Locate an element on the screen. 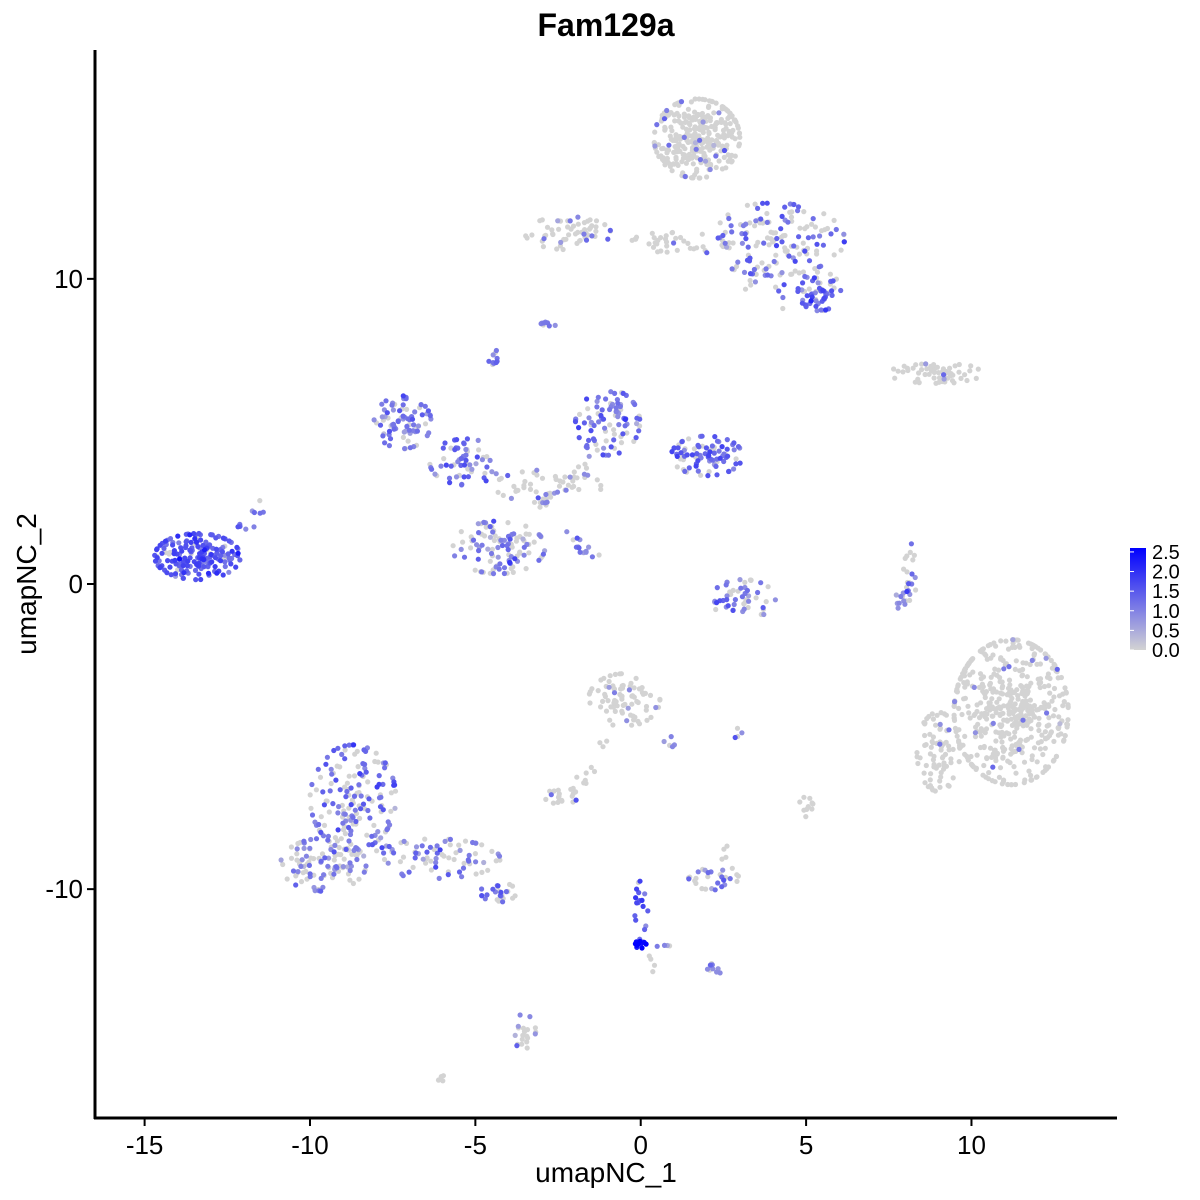 This screenshot has height=1200, width=1200. x-tick-label: 0 is located at coordinates (640, 1145).